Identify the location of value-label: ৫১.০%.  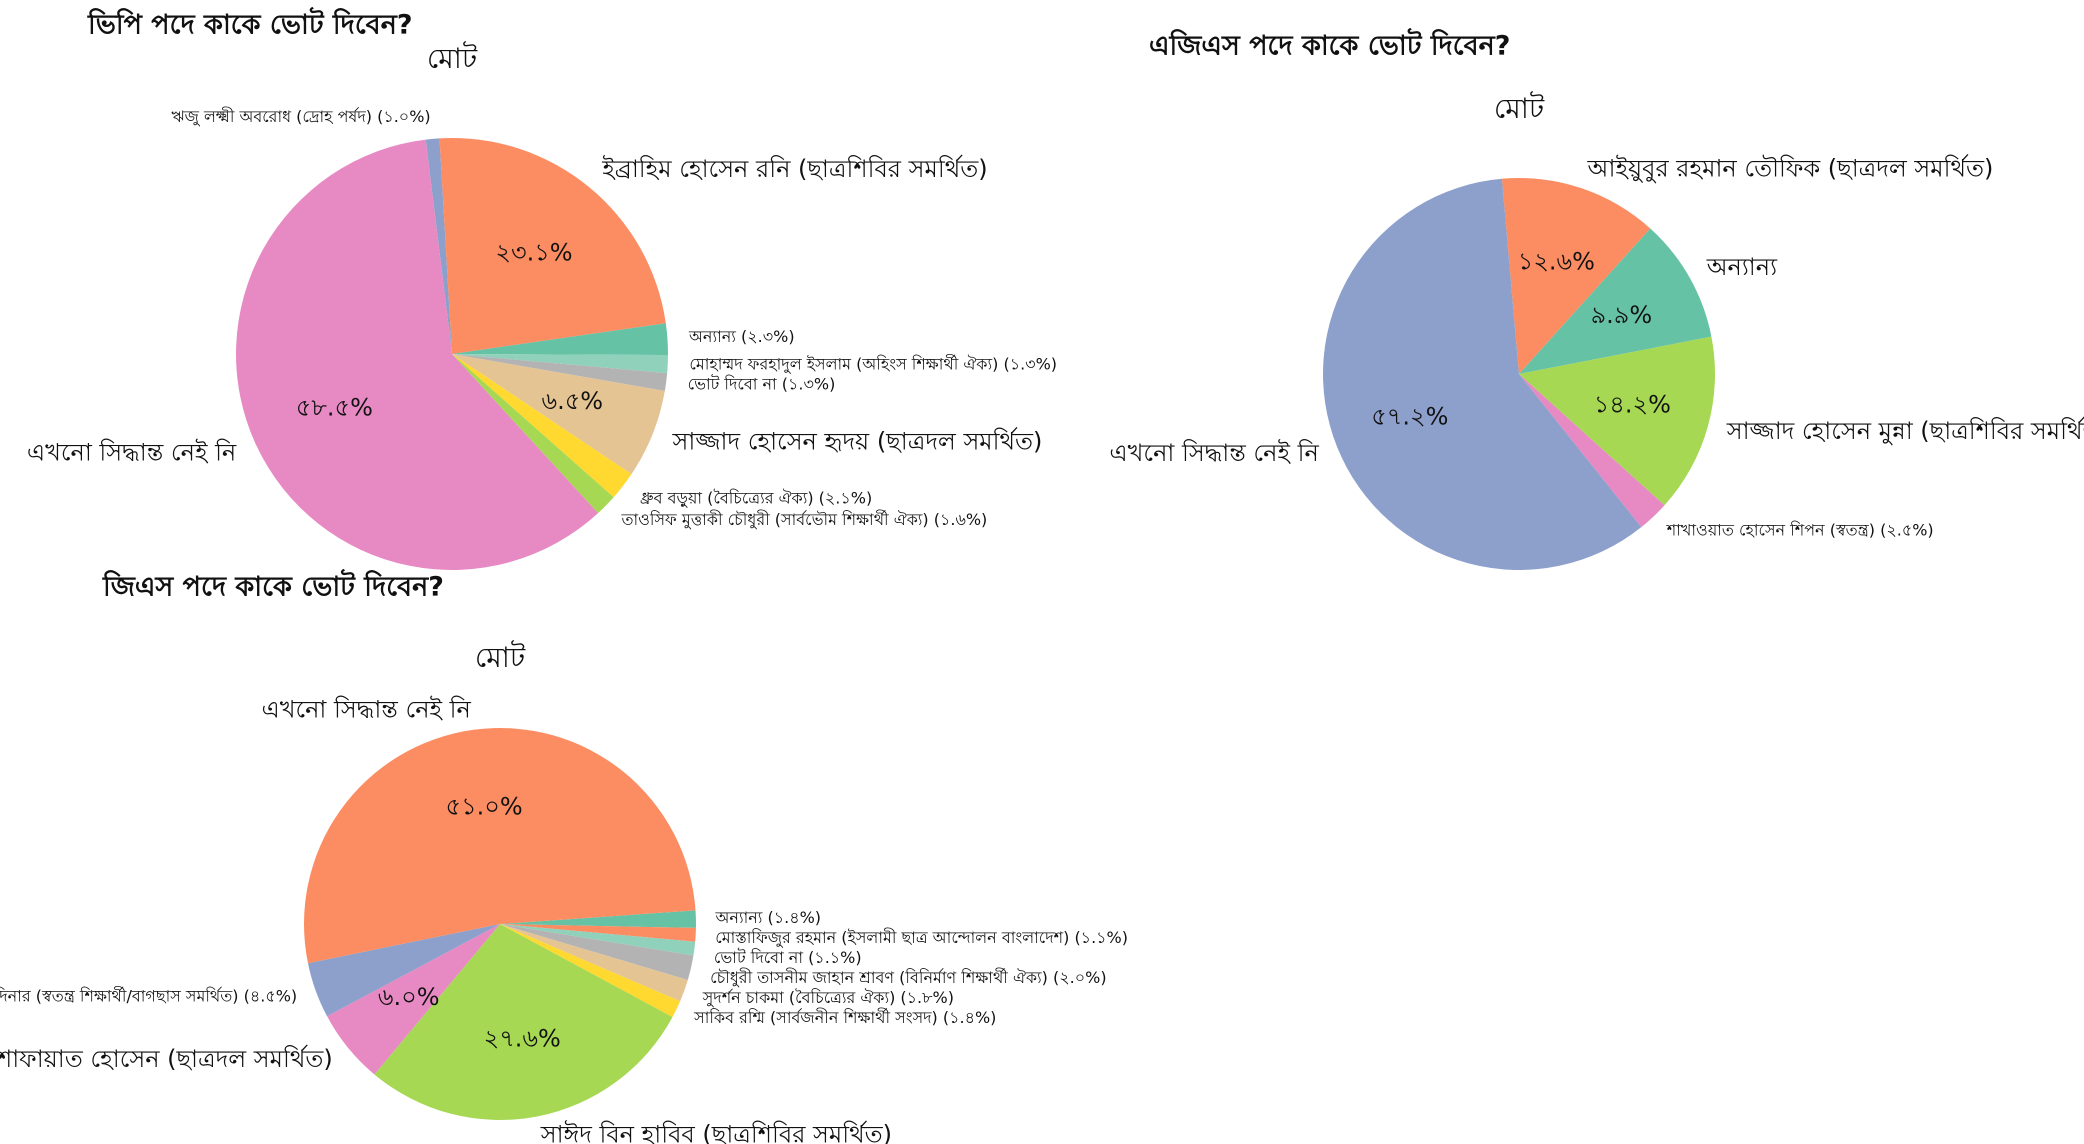
(484, 806).